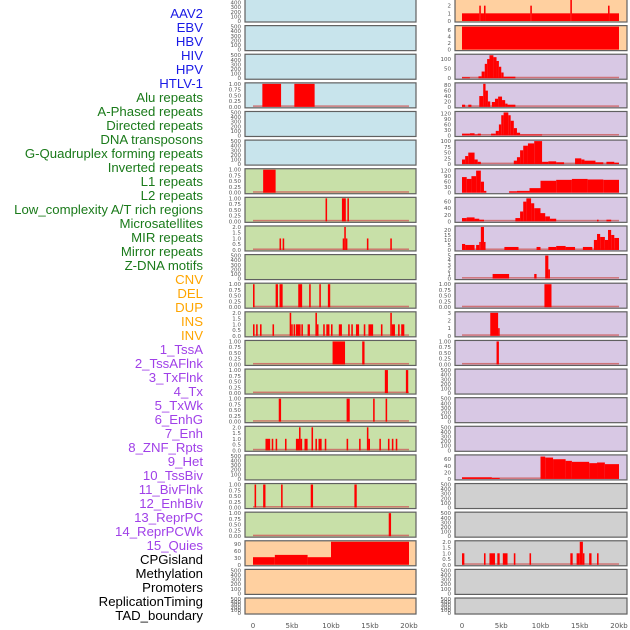  Describe the element at coordinates (235, 537) in the screenshot. I see `y-tick-label: 0.00` at that location.